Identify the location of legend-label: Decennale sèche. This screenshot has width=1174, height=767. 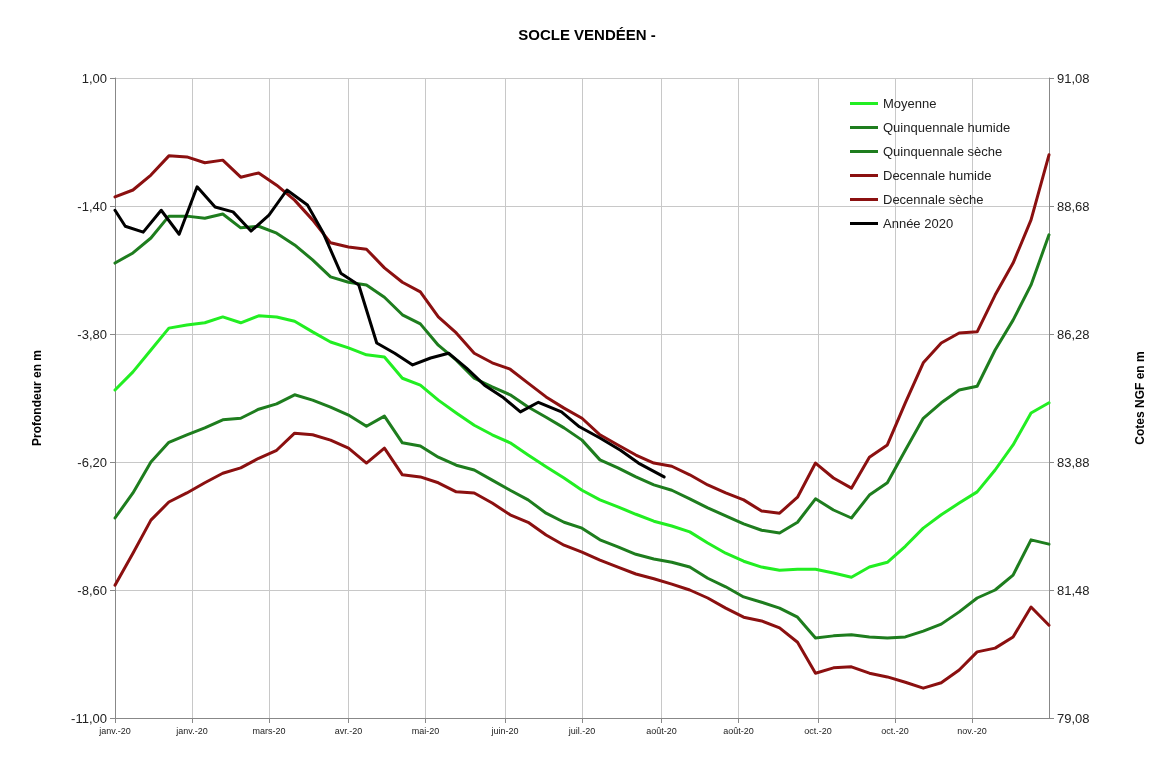
(933, 199).